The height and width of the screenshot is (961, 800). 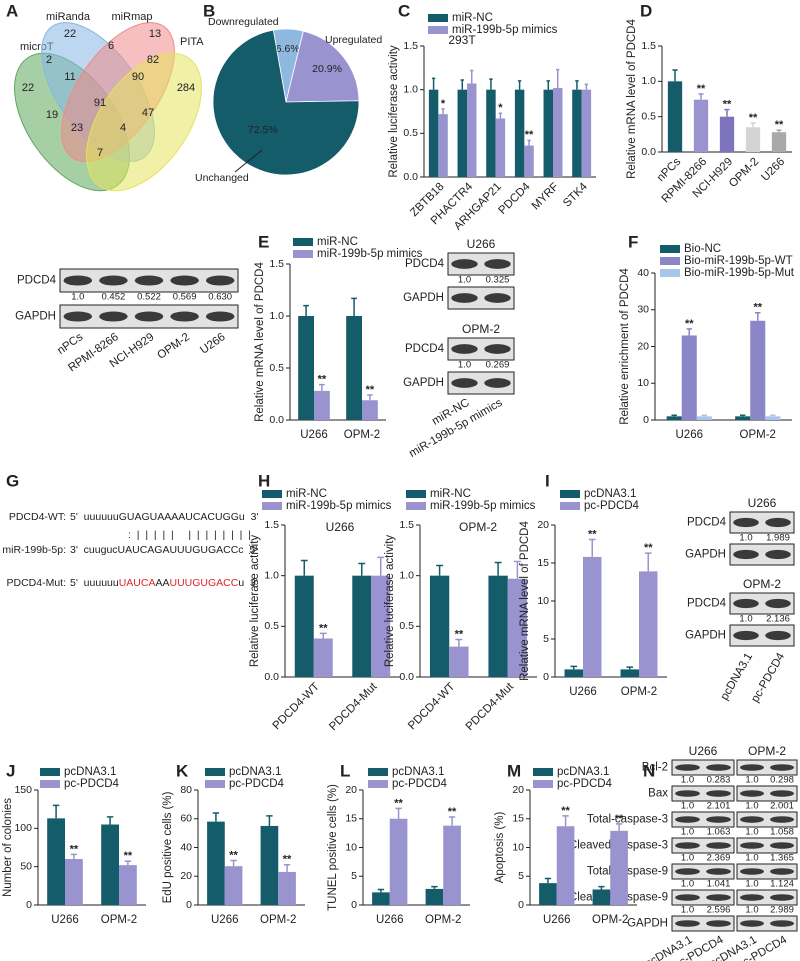 What do you see at coordinates (94, 583) in the screenshot?
I see `sequence-part: 5' uuuuuu` at bounding box center [94, 583].